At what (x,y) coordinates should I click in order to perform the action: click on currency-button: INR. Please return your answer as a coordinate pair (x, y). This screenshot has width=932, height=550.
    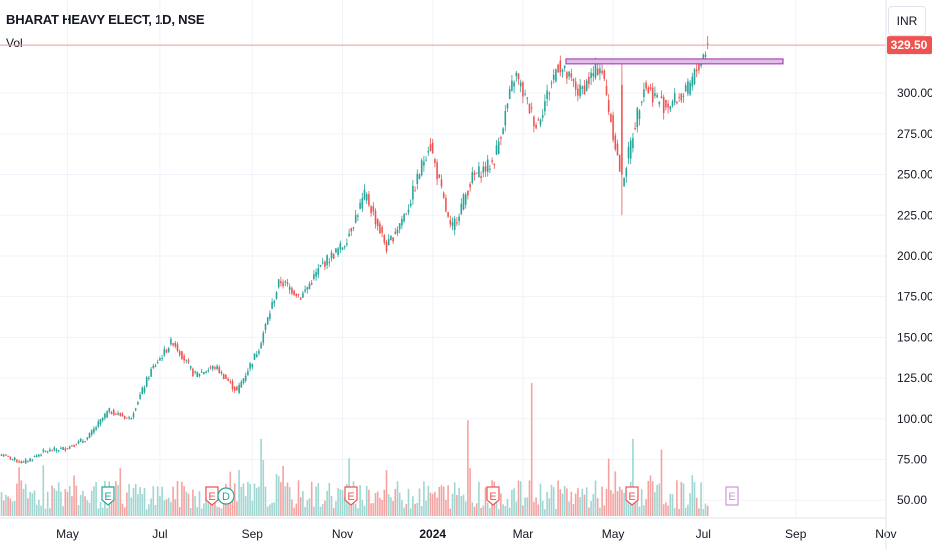
    Looking at the image, I should click on (907, 21).